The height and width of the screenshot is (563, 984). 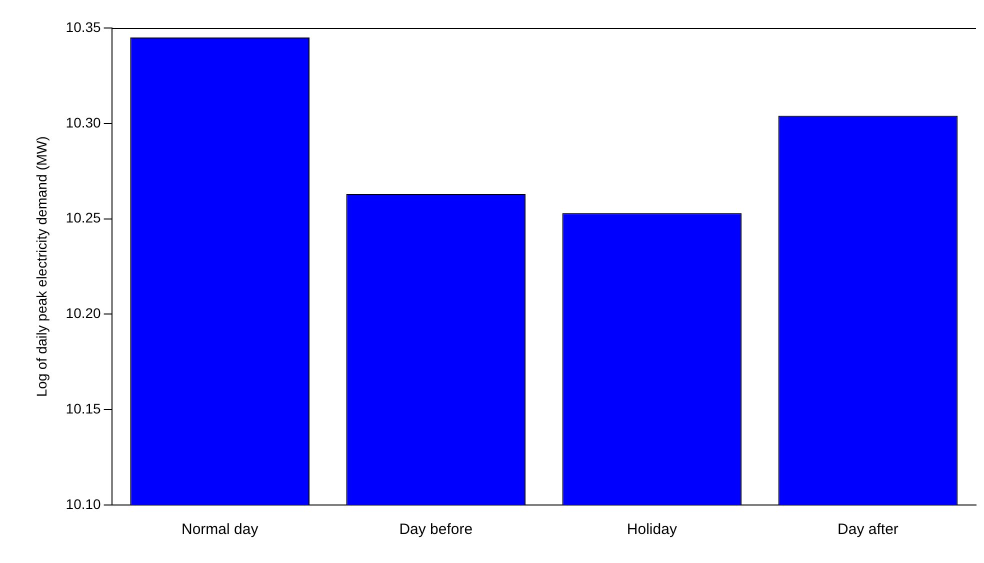 What do you see at coordinates (84, 122) in the screenshot?
I see `y-tick-label: 10.30` at bounding box center [84, 122].